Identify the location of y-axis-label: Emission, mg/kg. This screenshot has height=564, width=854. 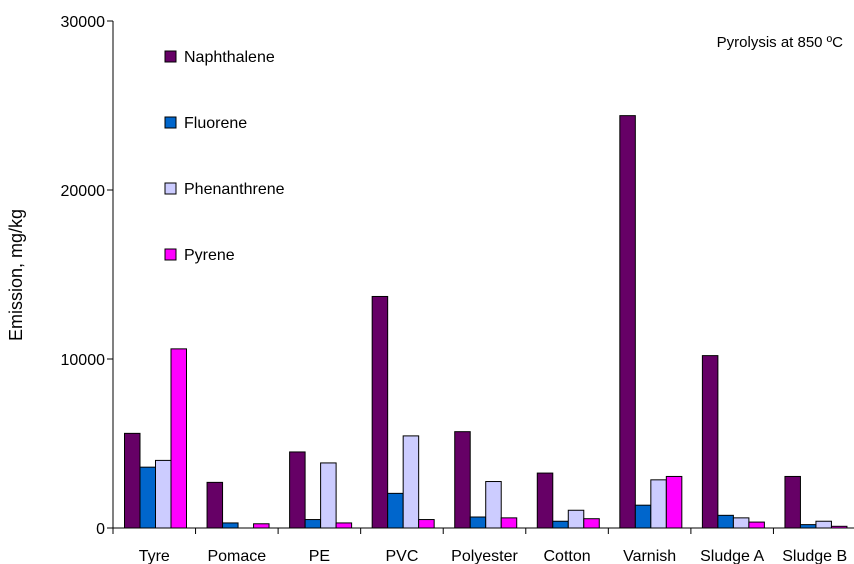
(16, 275).